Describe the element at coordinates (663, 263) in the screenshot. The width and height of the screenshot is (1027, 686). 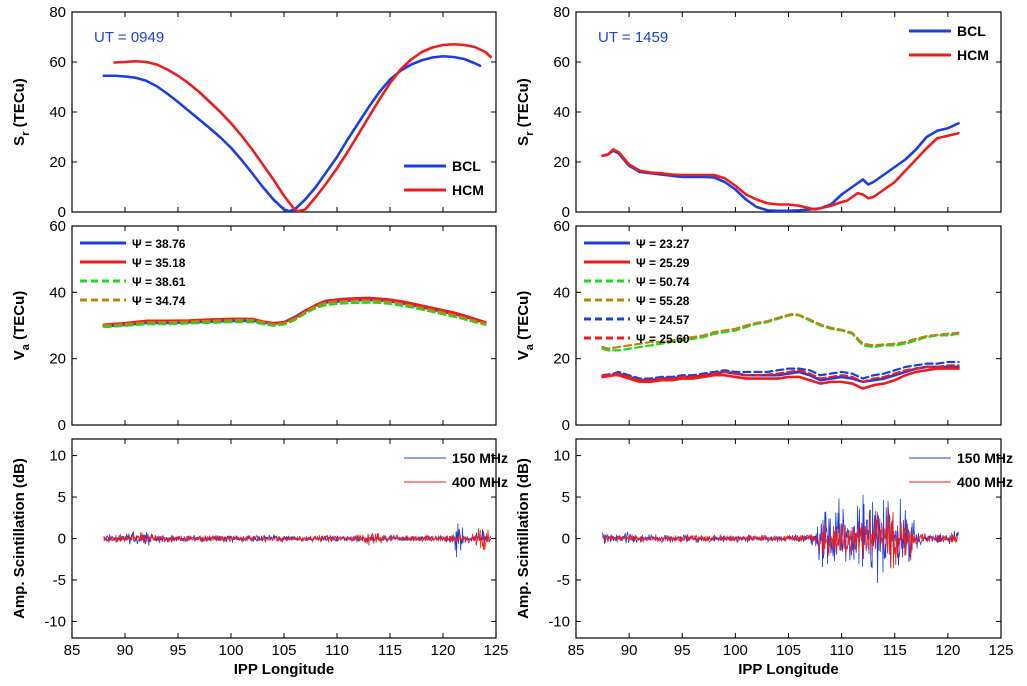
I see `legend-label: Ψ = 25.29` at that location.